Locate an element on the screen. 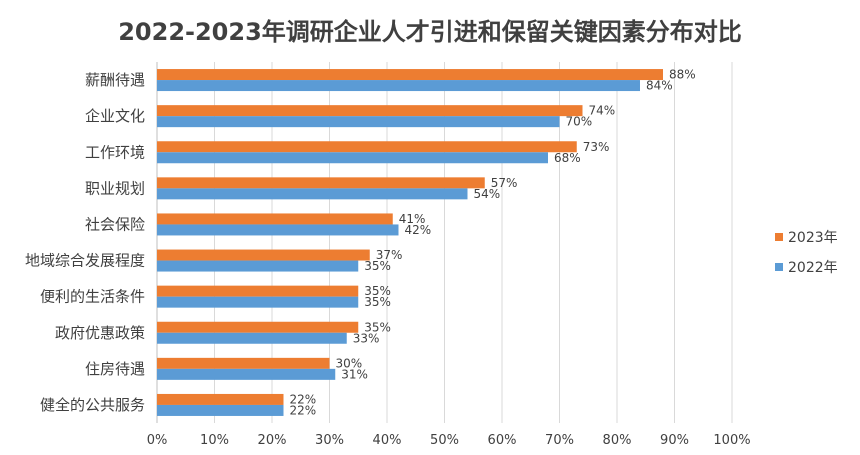  category-label: 工作环境 is located at coordinates (115, 152).